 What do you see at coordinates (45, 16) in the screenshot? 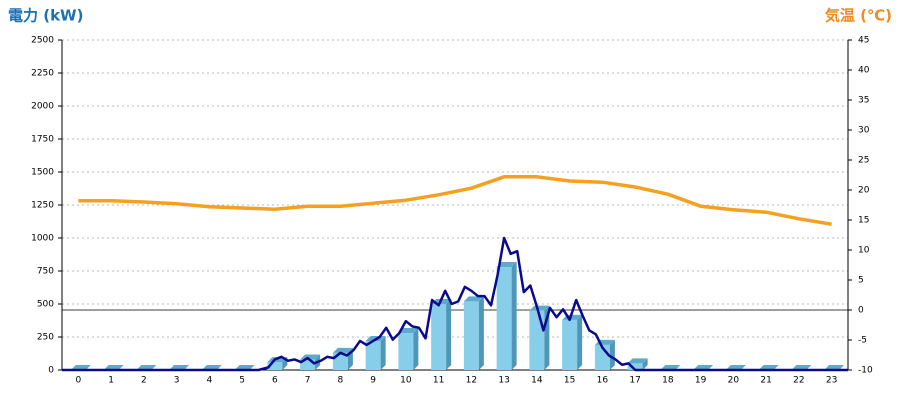
I see `y-axis-title: 電力 (kW)` at bounding box center [45, 16].